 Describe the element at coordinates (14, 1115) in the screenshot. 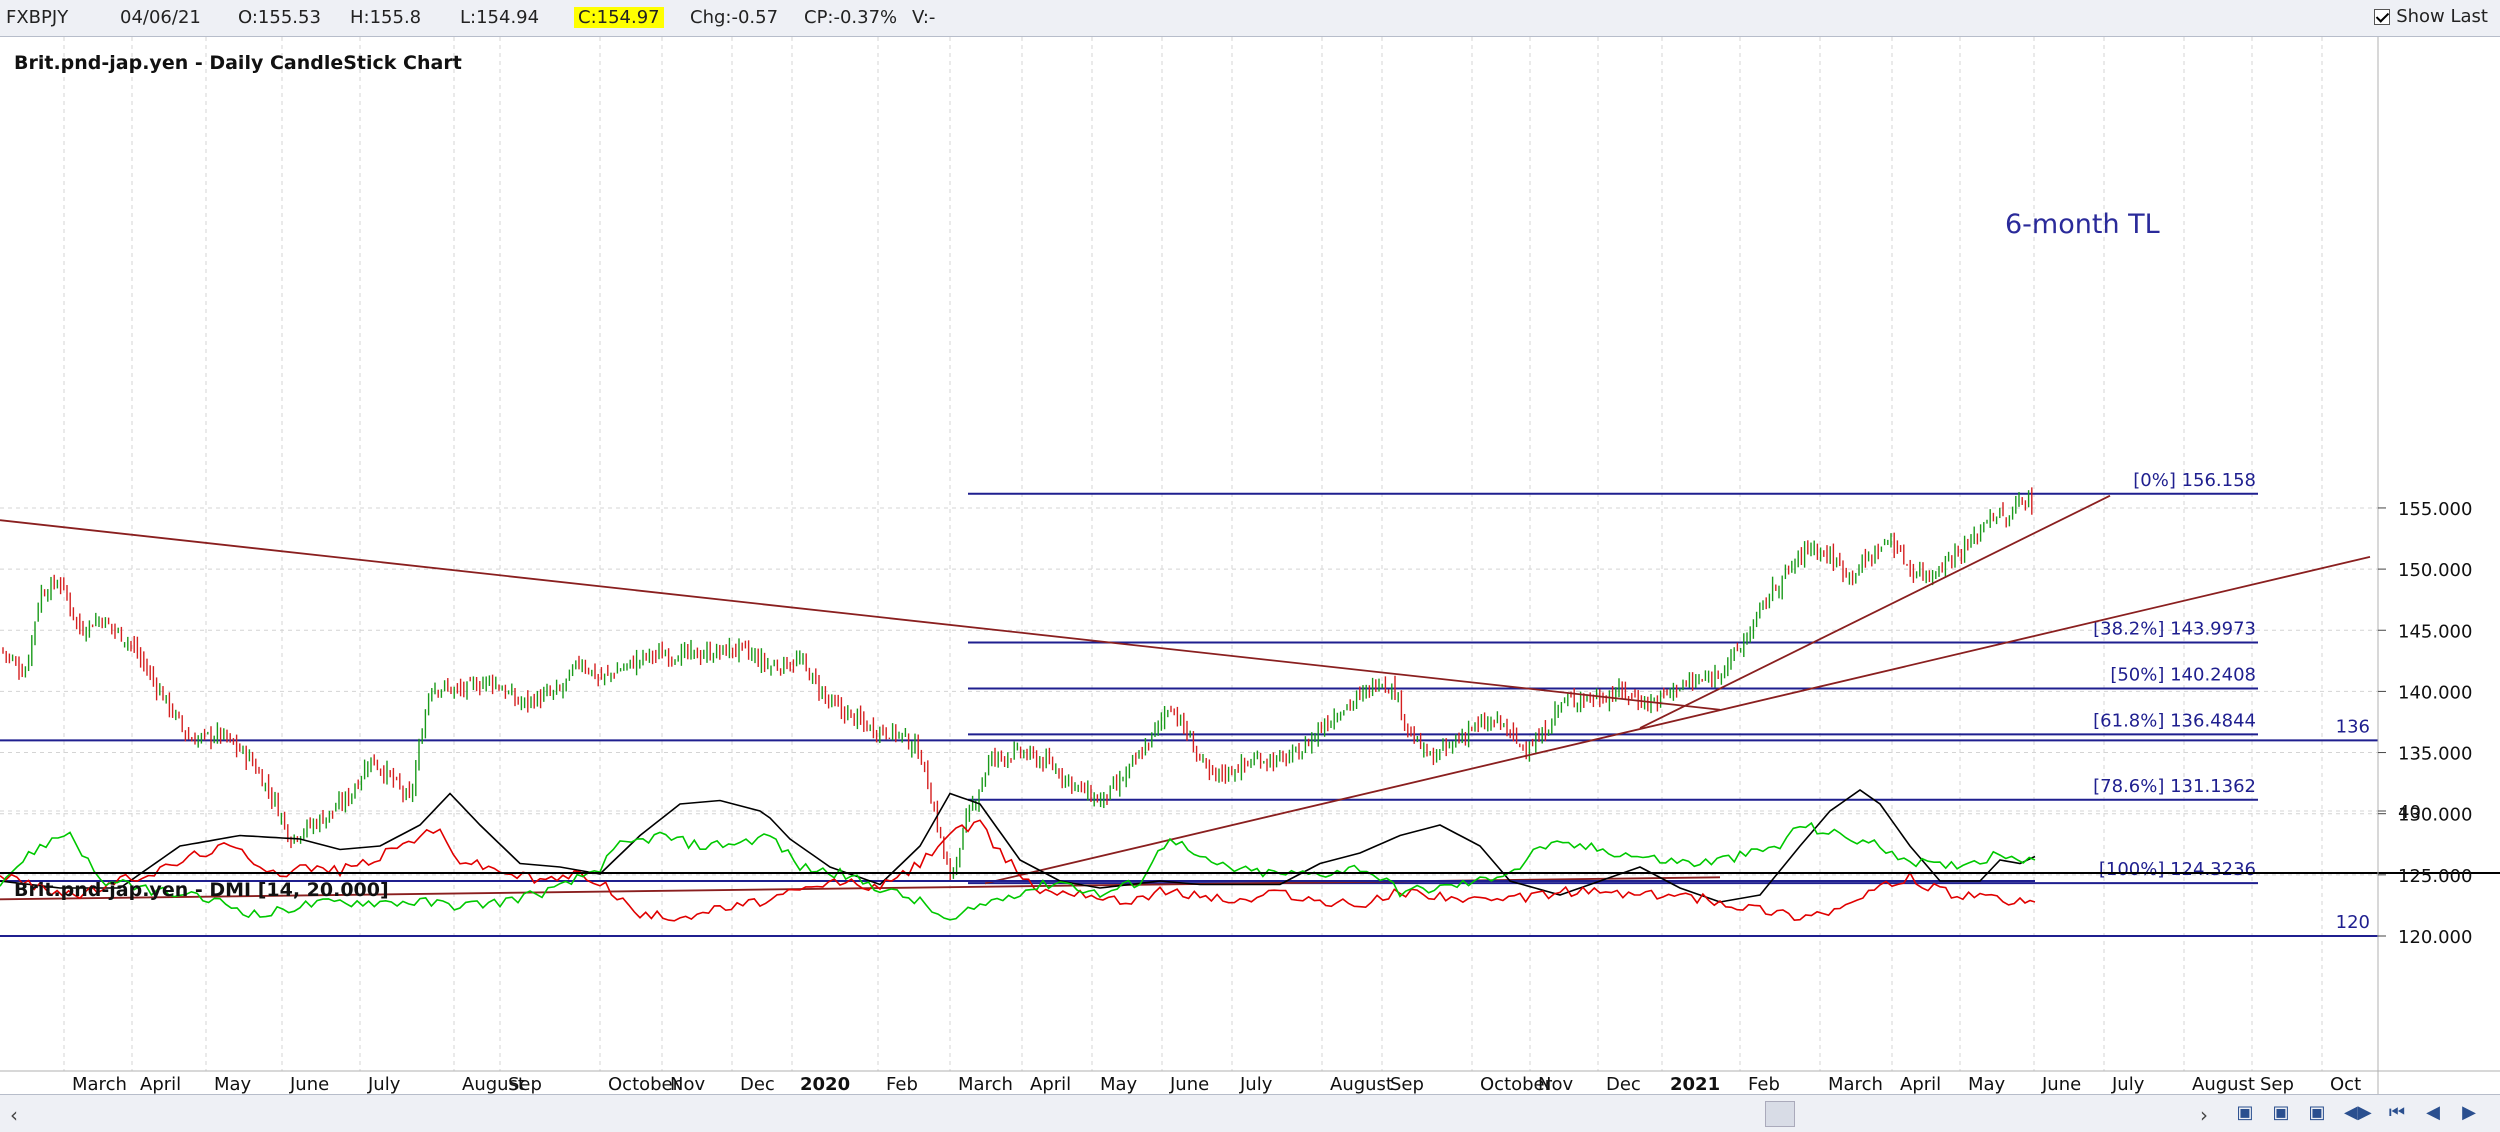

I see `scroll-left-icon: ‹` at that location.